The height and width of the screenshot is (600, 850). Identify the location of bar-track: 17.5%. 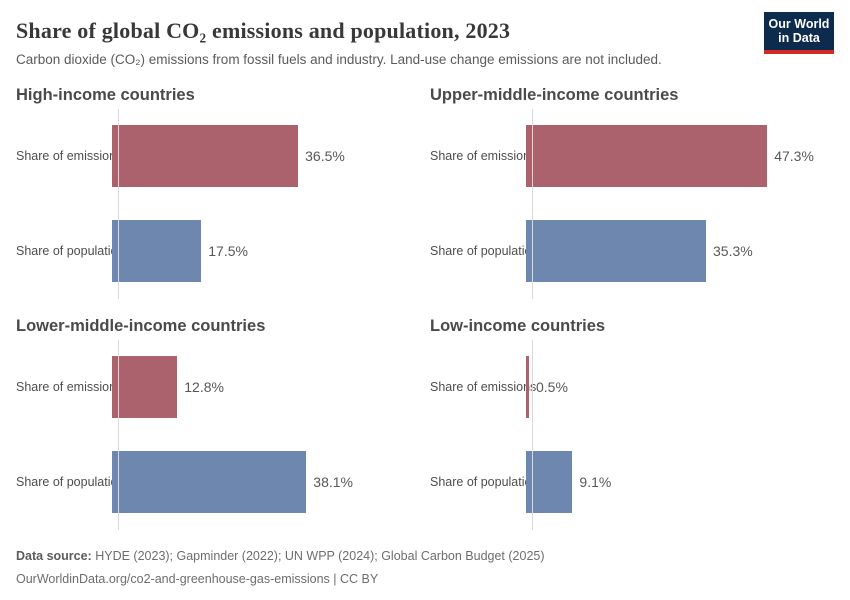
(266, 251).